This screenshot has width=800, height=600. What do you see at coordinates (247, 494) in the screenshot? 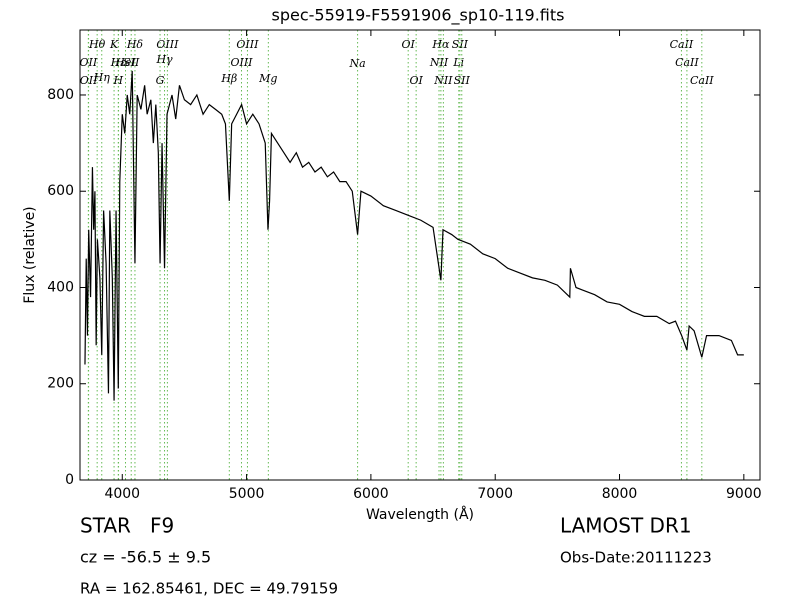
I see `x-tick-label: 5000` at bounding box center [247, 494].